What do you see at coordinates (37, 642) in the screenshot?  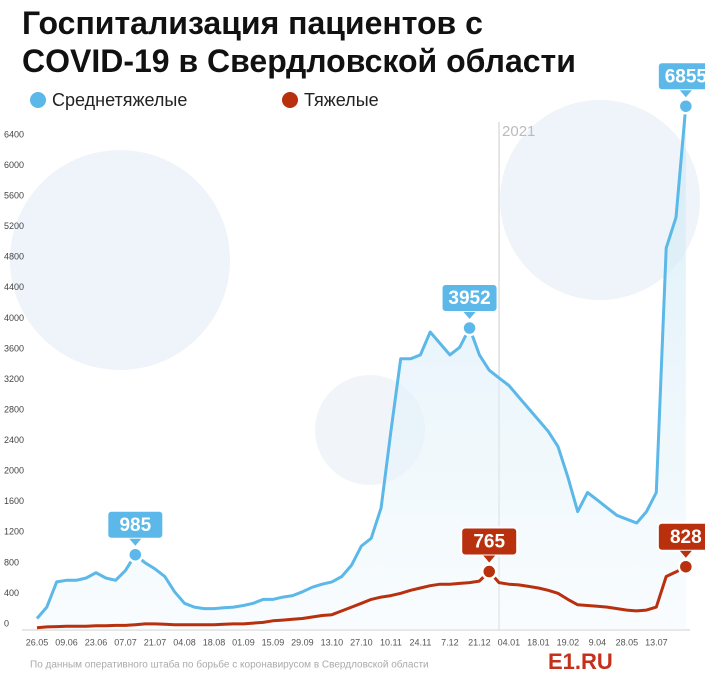 I see `x-tick-label: 26.05` at bounding box center [37, 642].